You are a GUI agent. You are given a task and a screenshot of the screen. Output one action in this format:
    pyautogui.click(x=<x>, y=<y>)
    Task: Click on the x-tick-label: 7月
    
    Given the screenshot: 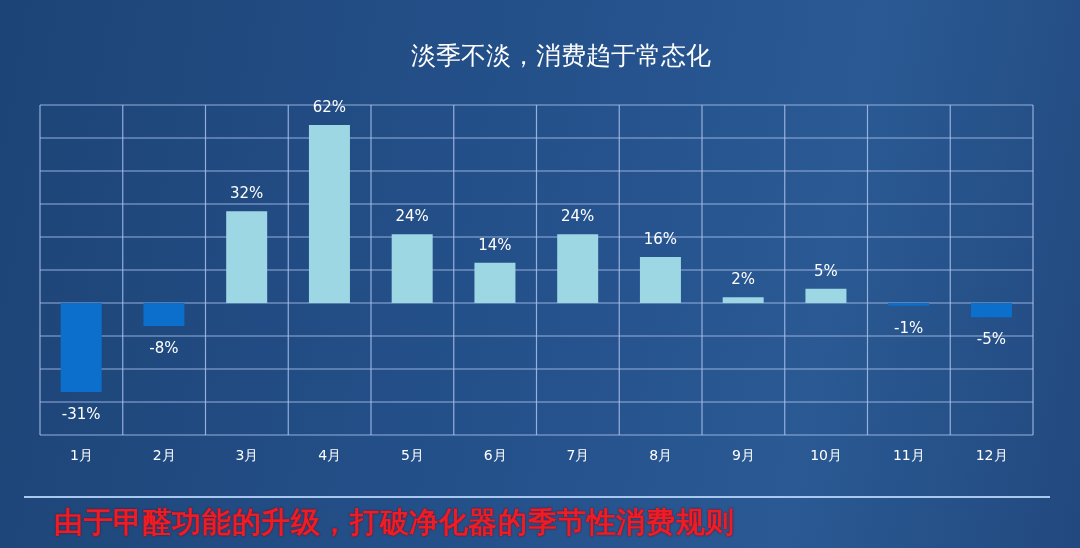 What is the action you would take?
    pyautogui.click(x=578, y=454)
    